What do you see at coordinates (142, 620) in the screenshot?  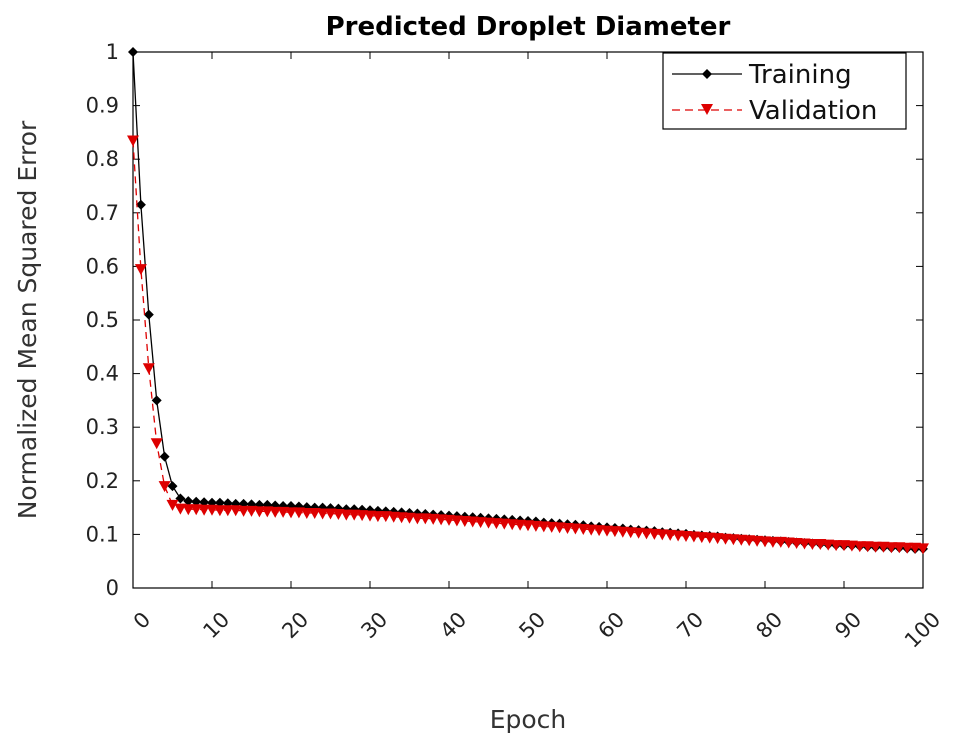 I see `x-tick-label: 0` at bounding box center [142, 620].